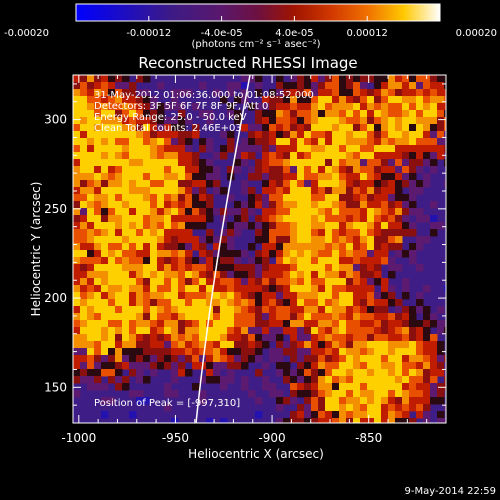 The height and width of the screenshot is (500, 500). Describe the element at coordinates (258, 18) in the screenshot. I see `colorbar-ticks` at that location.